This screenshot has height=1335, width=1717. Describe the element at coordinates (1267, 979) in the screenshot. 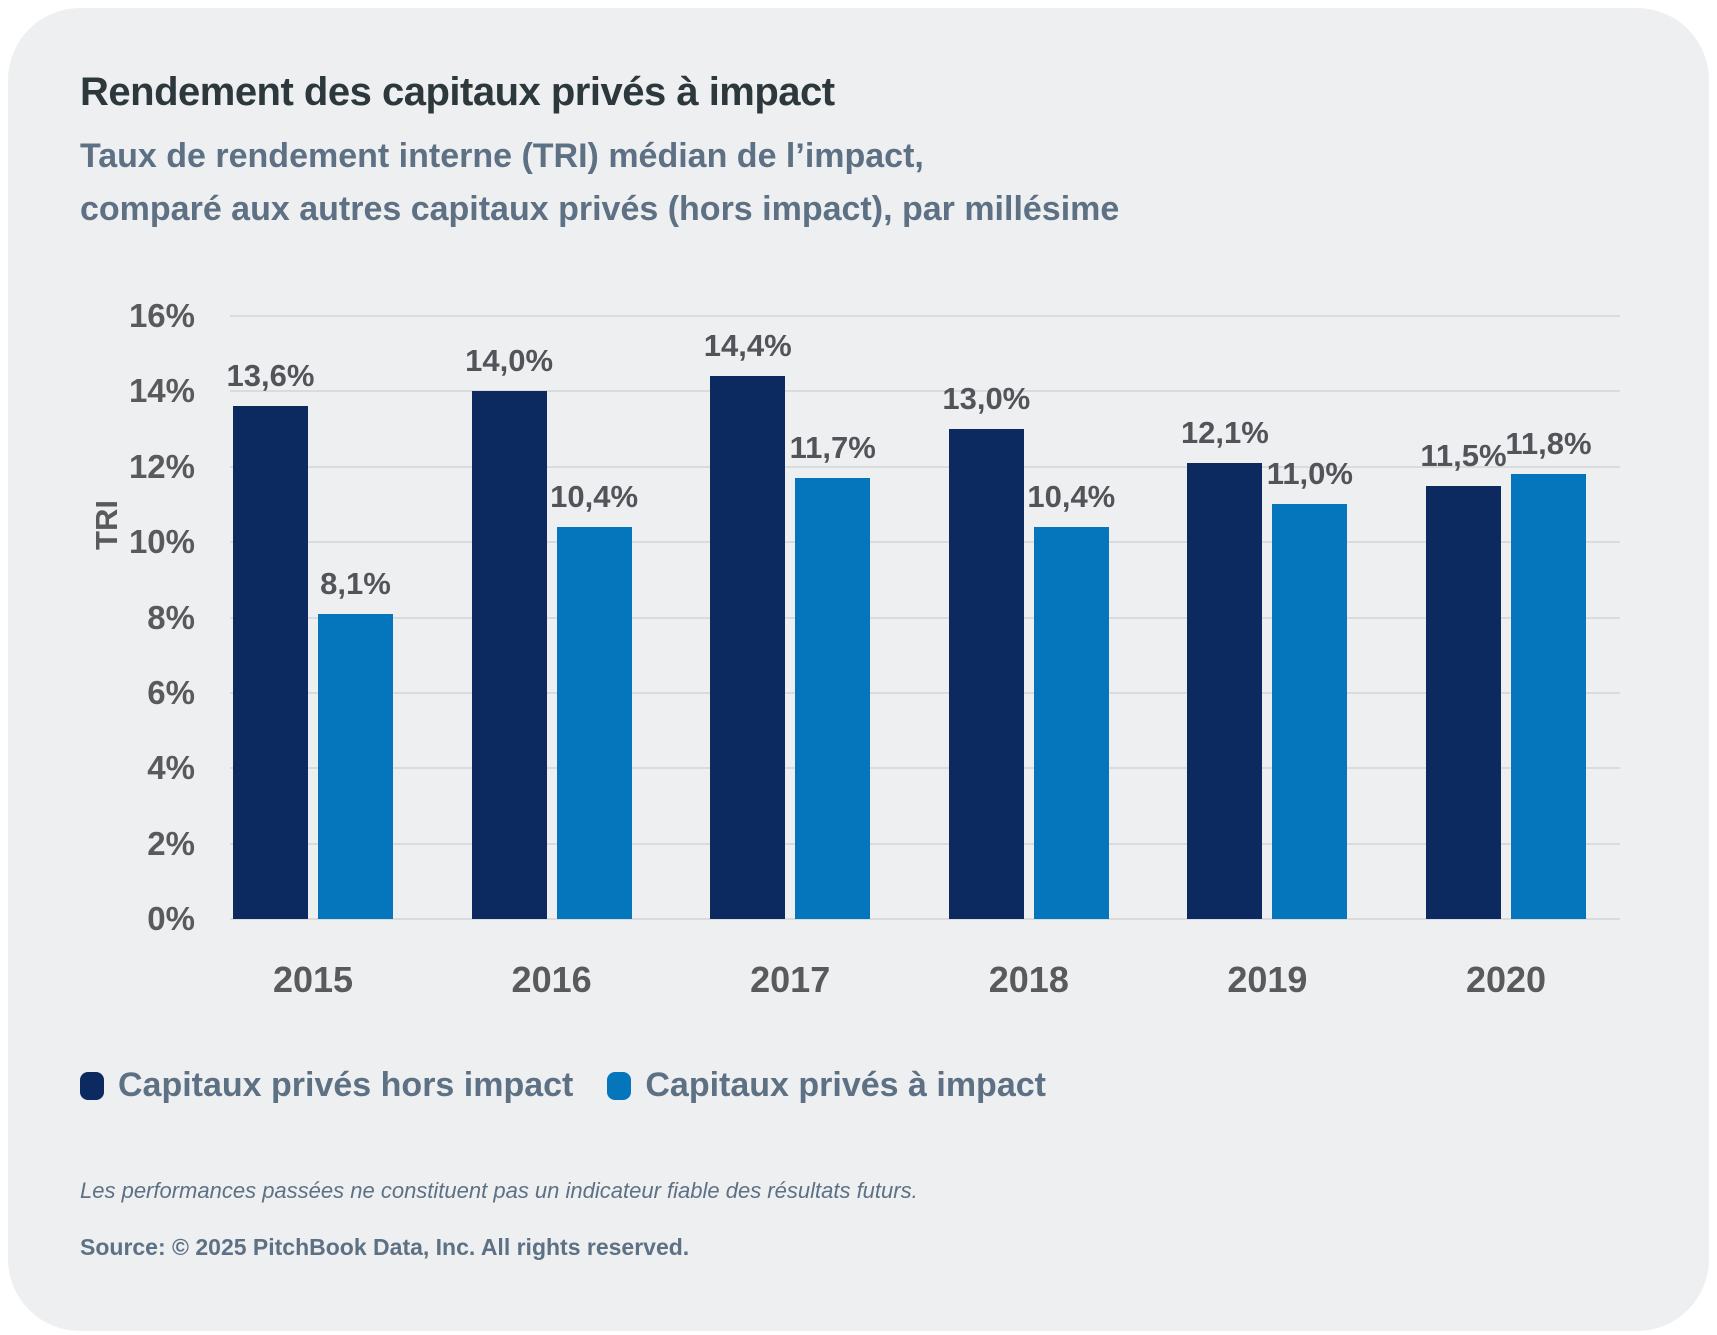

I see `x-tick-label-2019: 2019` at that location.